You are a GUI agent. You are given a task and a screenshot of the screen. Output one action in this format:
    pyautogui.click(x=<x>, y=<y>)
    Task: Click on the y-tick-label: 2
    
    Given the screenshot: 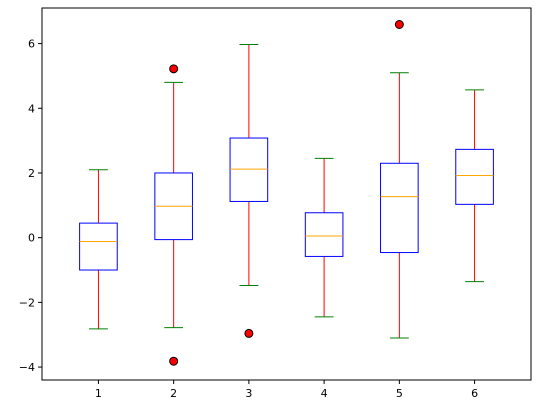 What is the action you would take?
    pyautogui.click(x=31, y=173)
    